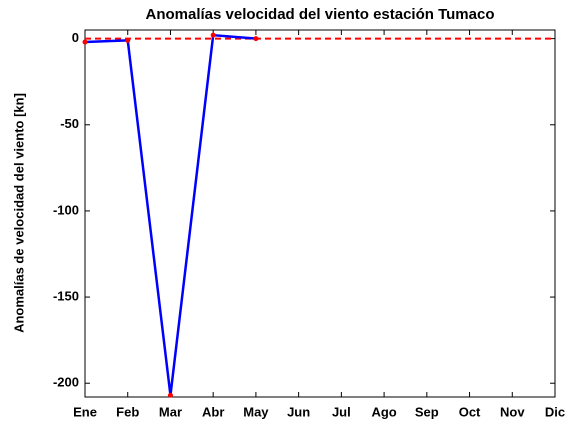  What do you see at coordinates (427, 411) in the screenshot?
I see `x-tick-label: Sep` at bounding box center [427, 411].